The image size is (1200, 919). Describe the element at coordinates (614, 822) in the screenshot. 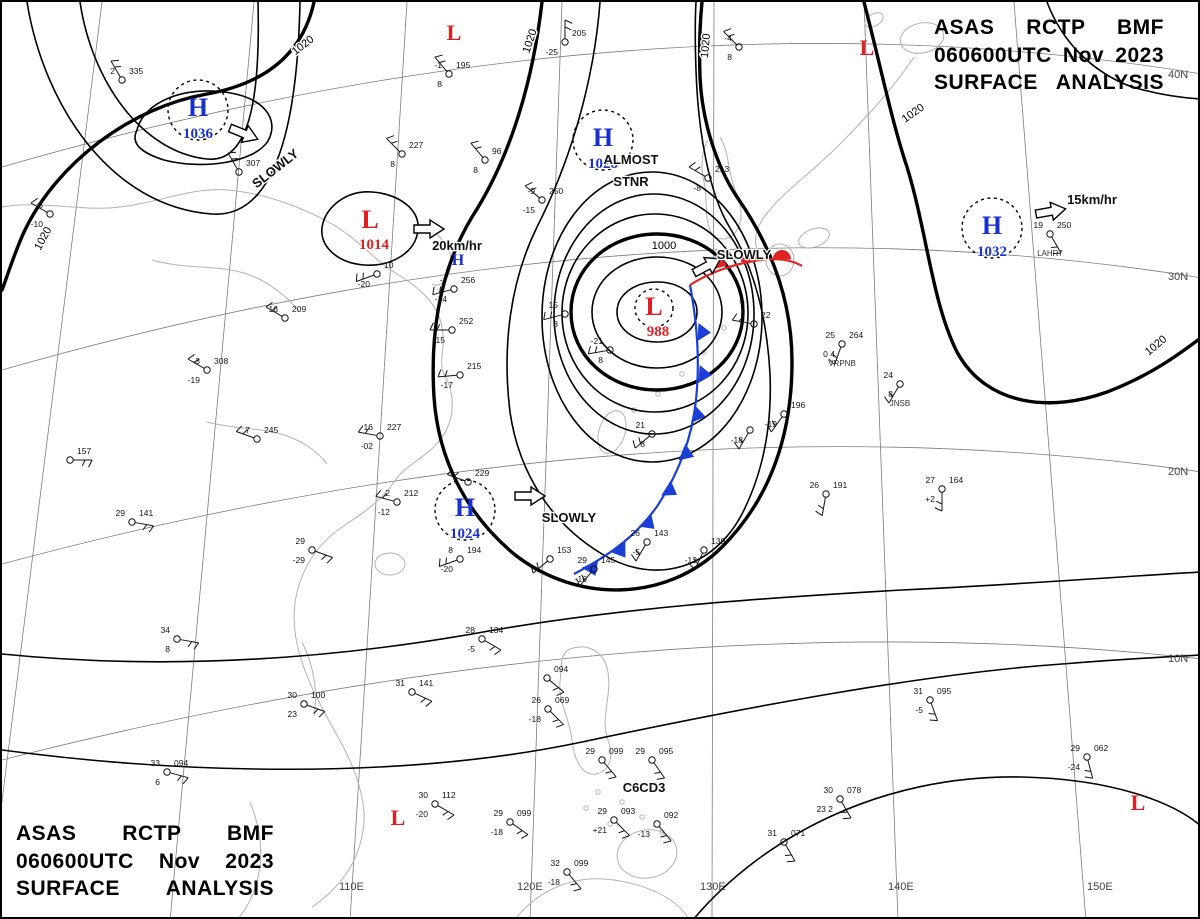

I see `station-plot: 29 093 +21` at that location.